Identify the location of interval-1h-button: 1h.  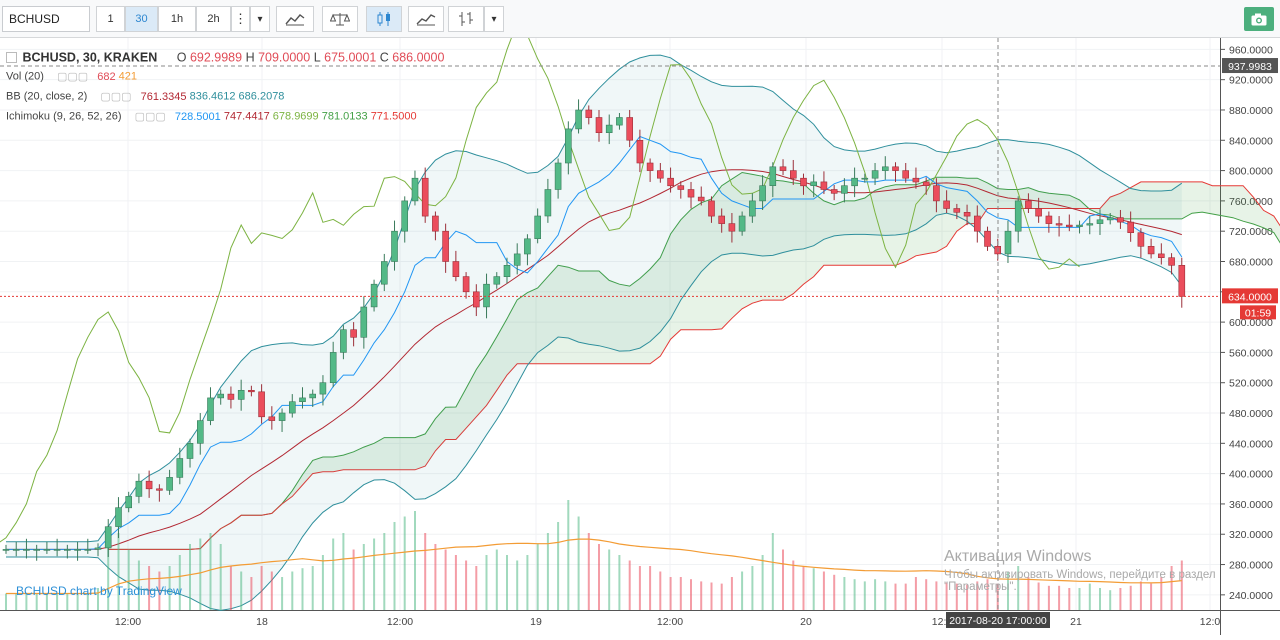
(177, 19).